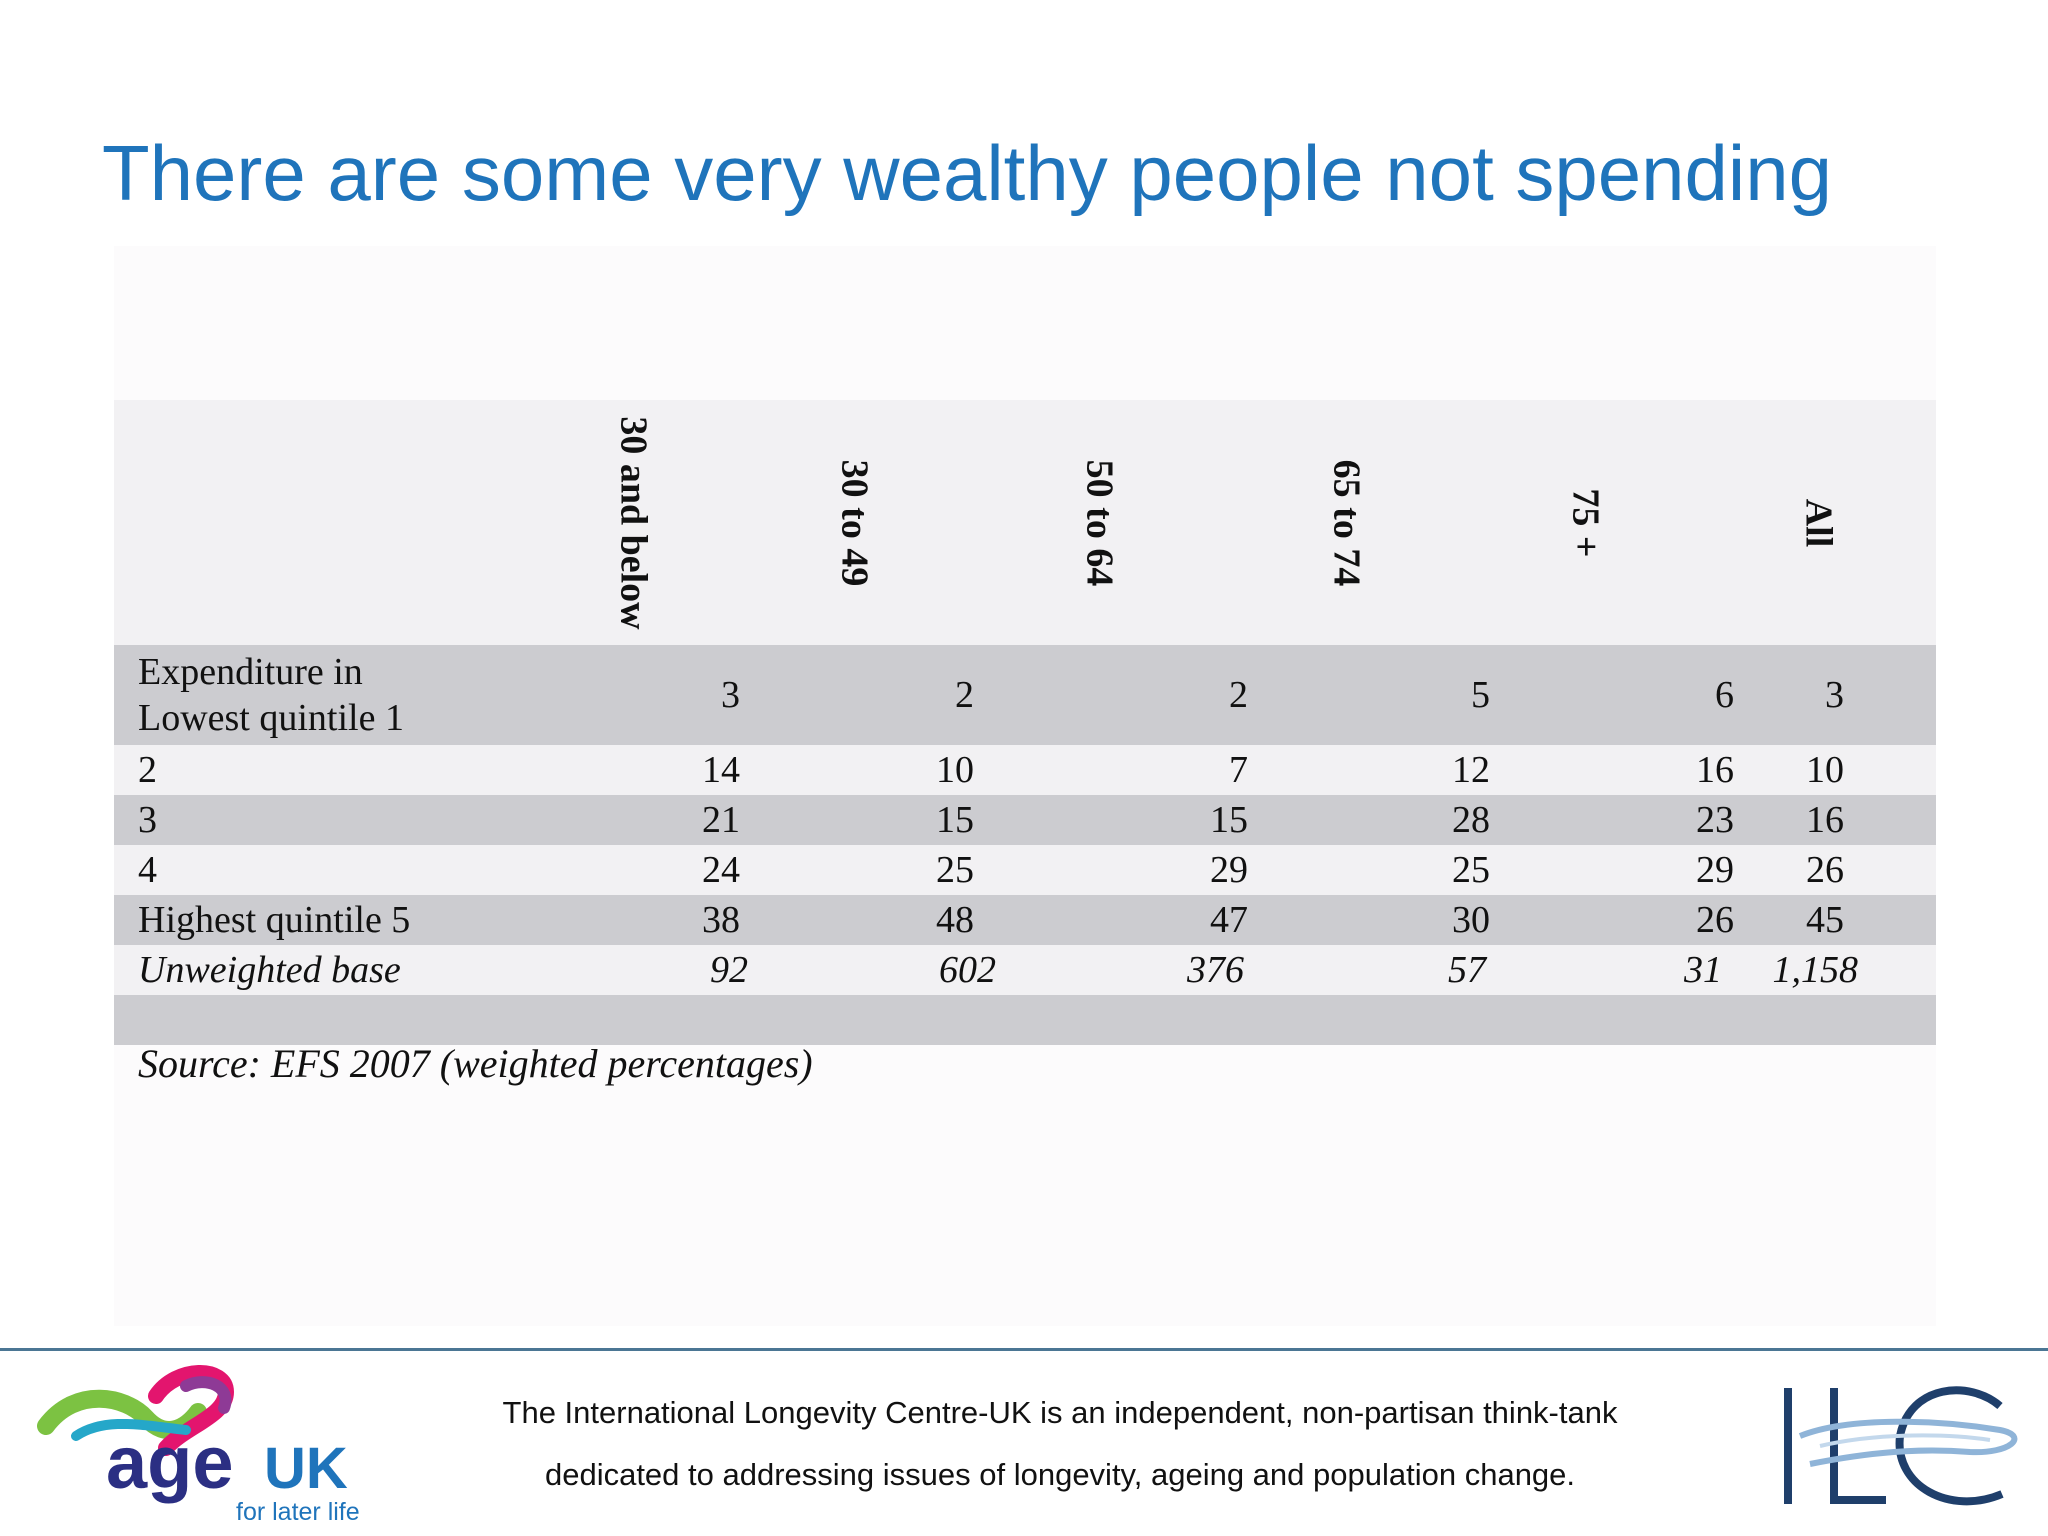 Image resolution: width=2048 pixels, height=1536 pixels. I want to click on column-header-75-plus: 75 +, so click(1586, 522).